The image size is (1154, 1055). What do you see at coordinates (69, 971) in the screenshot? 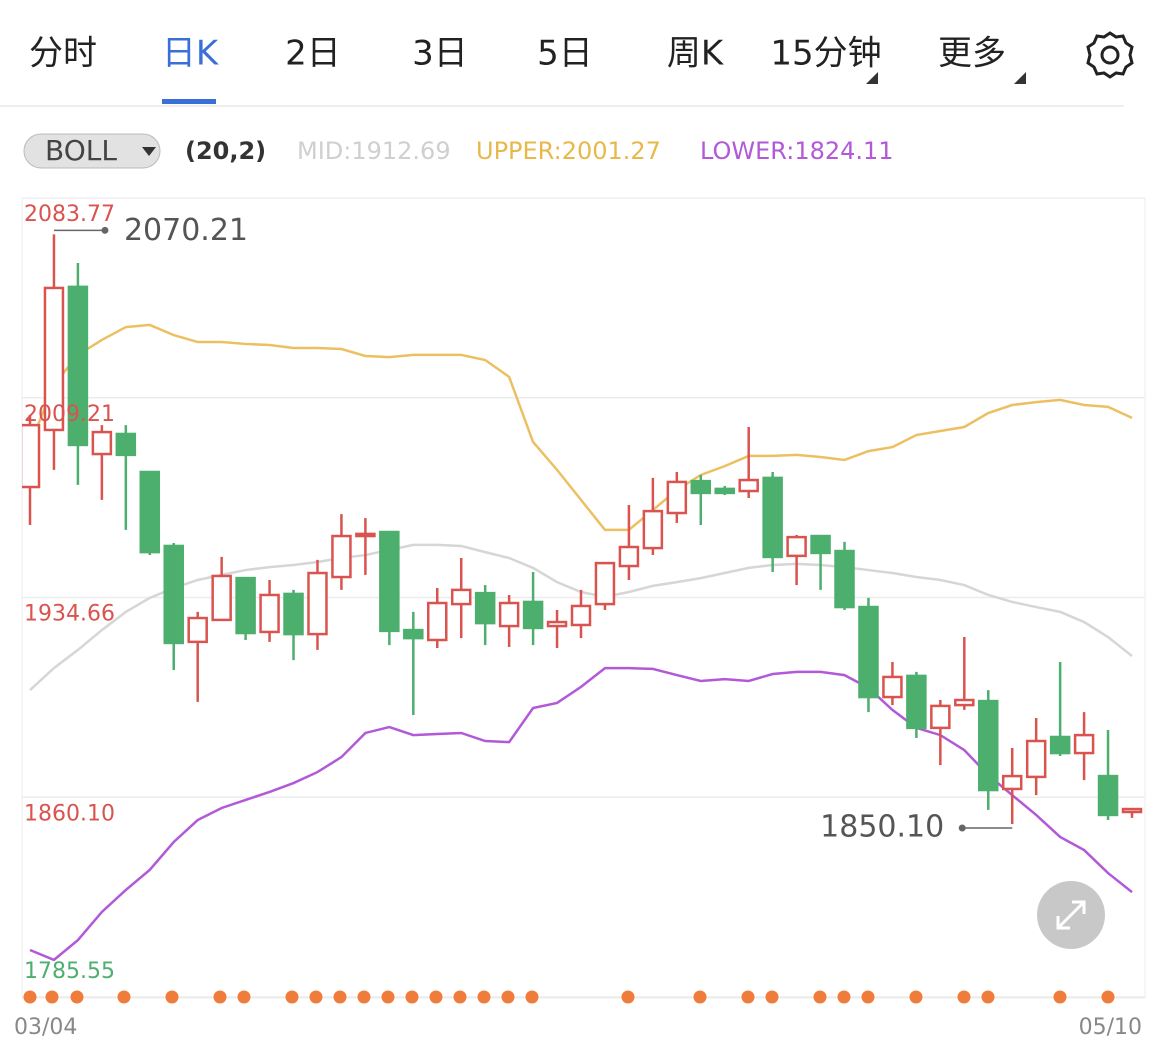
I see `y-tick-label: 1785.55` at bounding box center [69, 971].